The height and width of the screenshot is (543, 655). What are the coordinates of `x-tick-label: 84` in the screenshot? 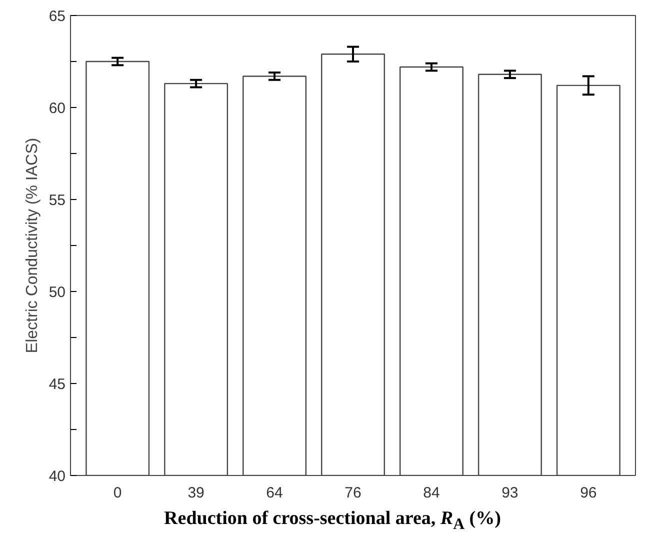 It's located at (431, 493).